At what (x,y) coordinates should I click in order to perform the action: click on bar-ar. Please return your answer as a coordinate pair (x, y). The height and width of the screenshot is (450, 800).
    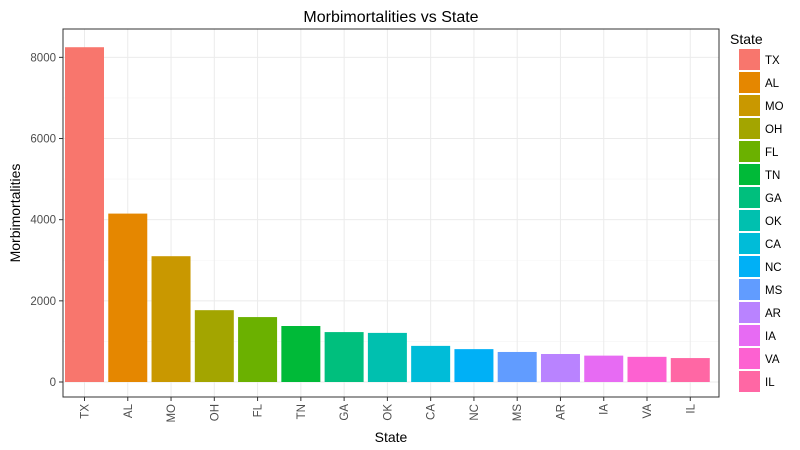
    Looking at the image, I should click on (560, 367).